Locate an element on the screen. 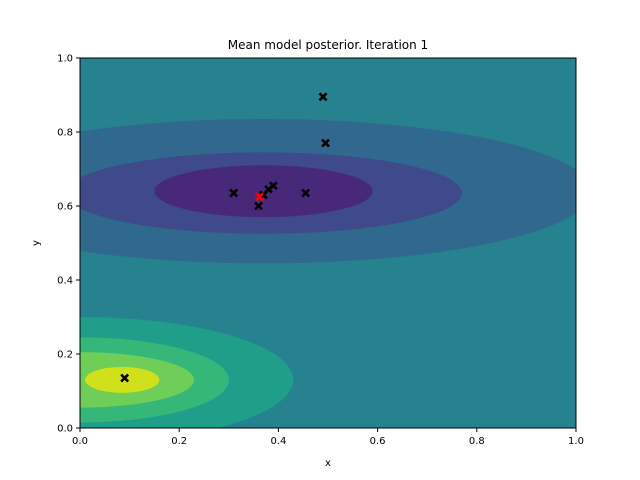  y-tick-label: 0.6 is located at coordinates (65, 207).